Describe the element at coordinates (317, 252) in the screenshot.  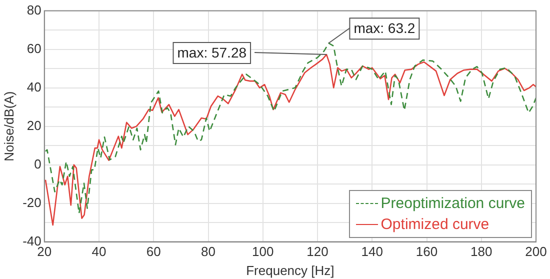
I see `x-tick-label: 120` at that location.